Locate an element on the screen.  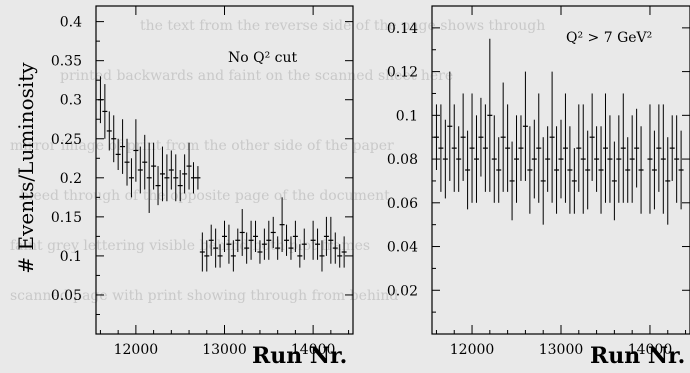
y-tick-label: 0.4 is located at coordinates (71, 23).